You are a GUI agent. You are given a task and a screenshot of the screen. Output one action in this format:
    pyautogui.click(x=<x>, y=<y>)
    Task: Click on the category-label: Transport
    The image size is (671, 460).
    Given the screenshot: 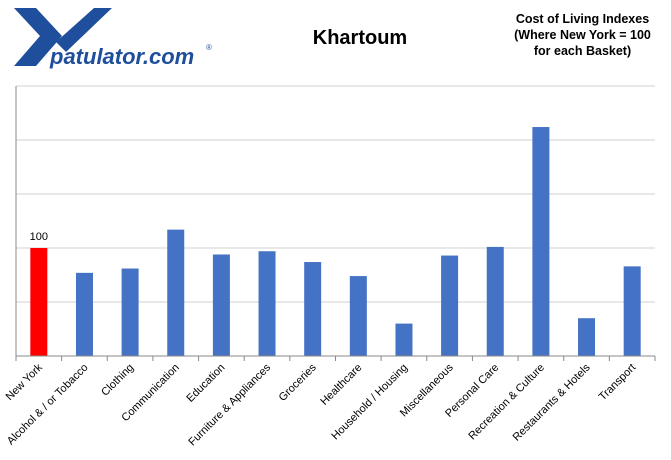 What is the action you would take?
    pyautogui.click(x=617, y=382)
    